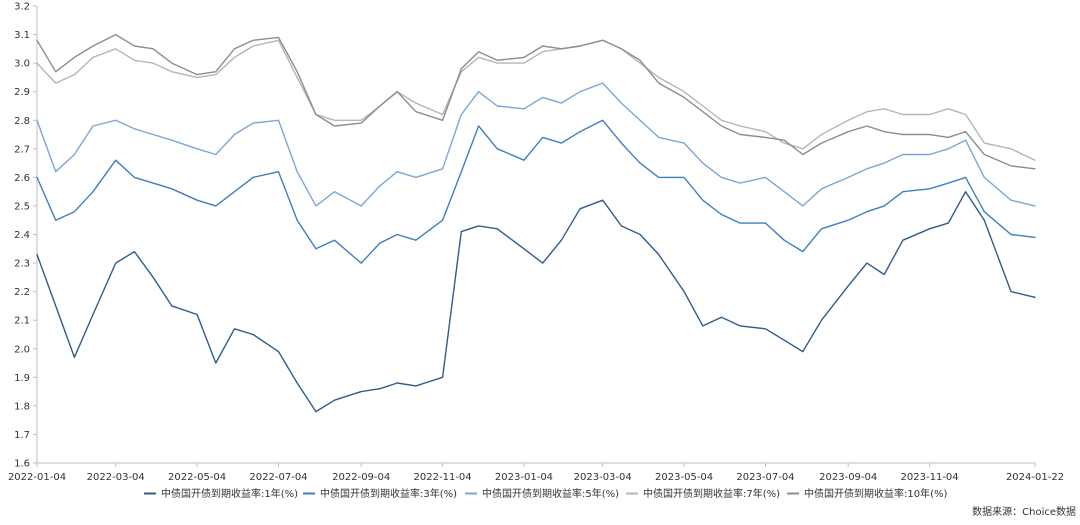 This screenshot has width=1080, height=525. What do you see at coordinates (116, 477) in the screenshot?
I see `x-tick-label: 2022-03-04` at bounding box center [116, 477].